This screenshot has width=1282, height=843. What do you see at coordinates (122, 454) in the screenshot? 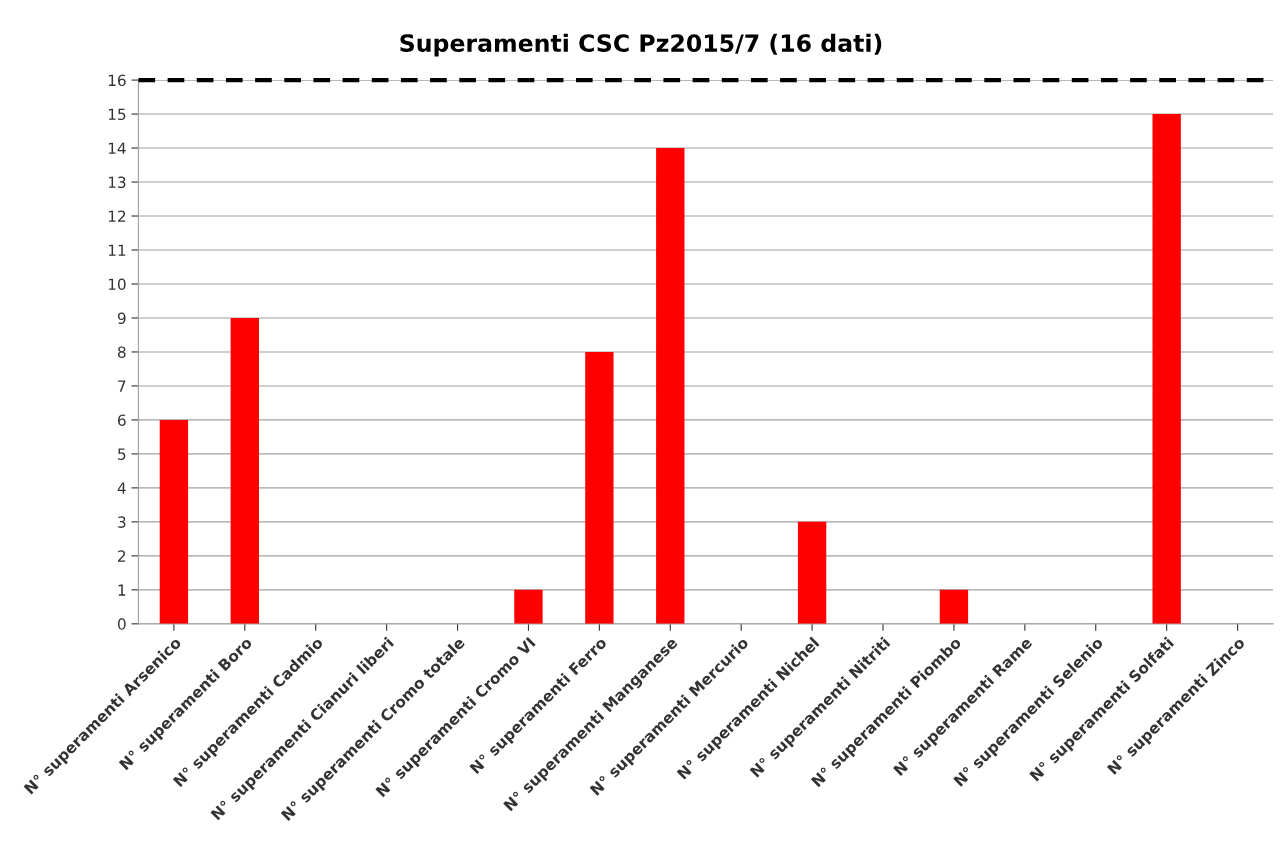
I see `y-tick-label: 5` at bounding box center [122, 454].